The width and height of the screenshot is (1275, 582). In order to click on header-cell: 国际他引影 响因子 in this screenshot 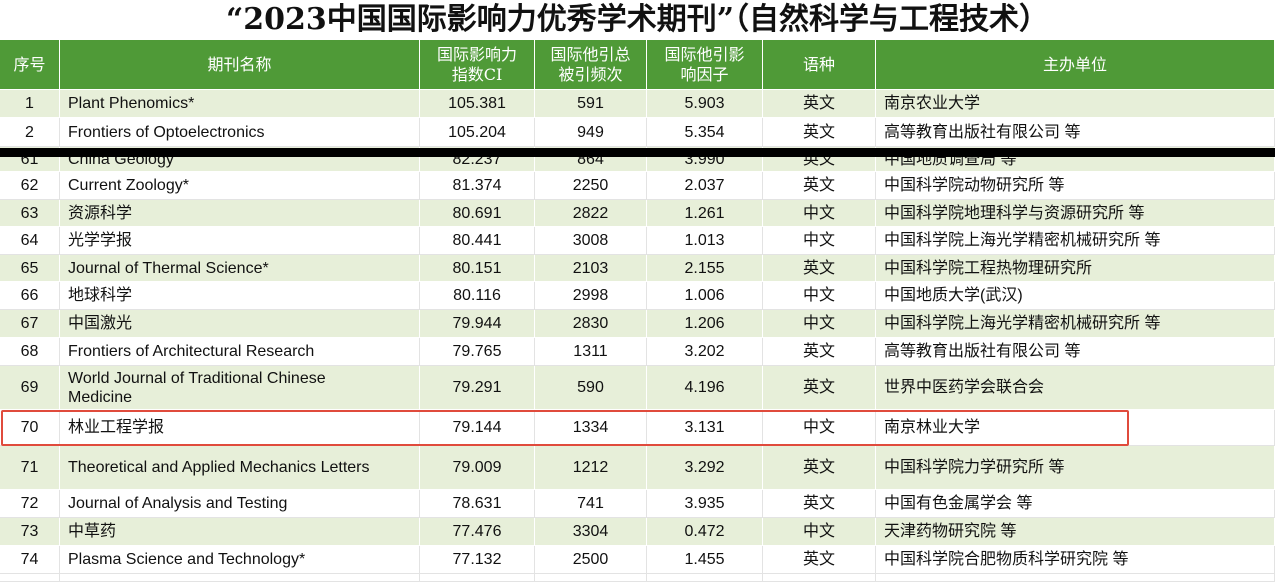, I will do `click(705, 65)`.